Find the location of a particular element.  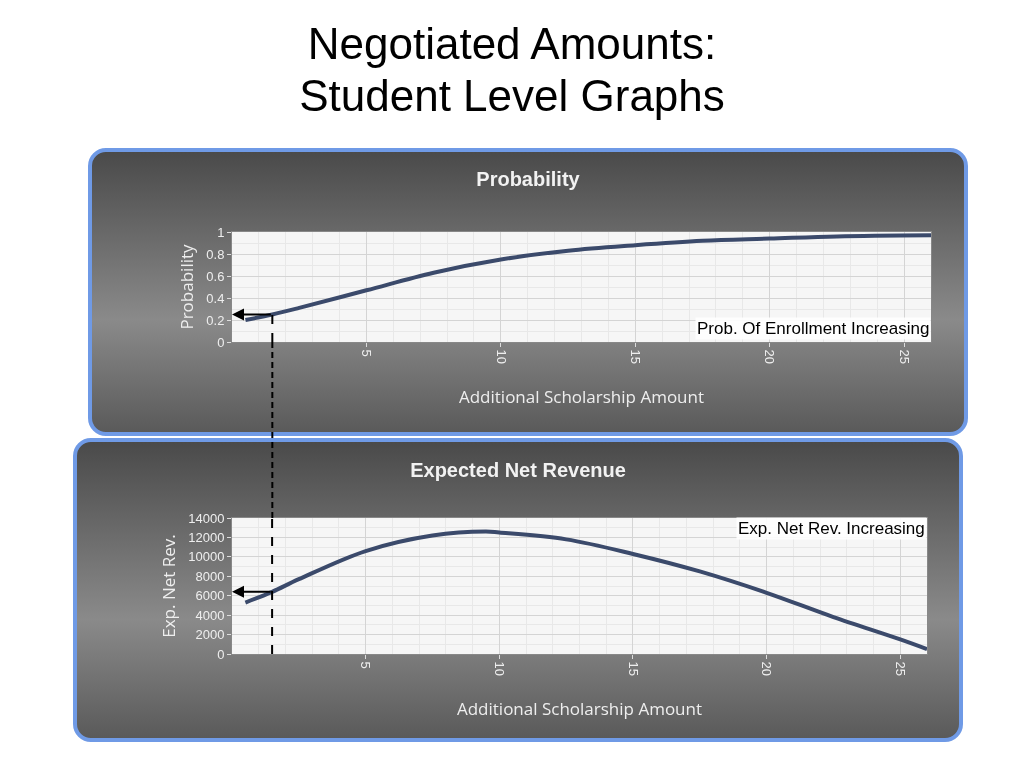

chart-title: Negotiated Amounts: Student Level Graphs is located at coordinates (512, 70).